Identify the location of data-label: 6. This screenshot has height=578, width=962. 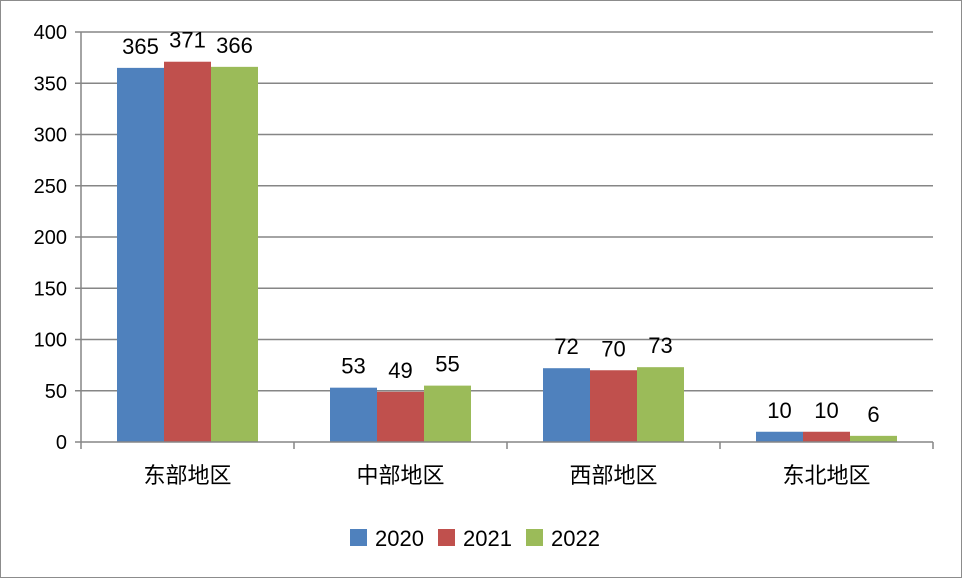
(873, 414).